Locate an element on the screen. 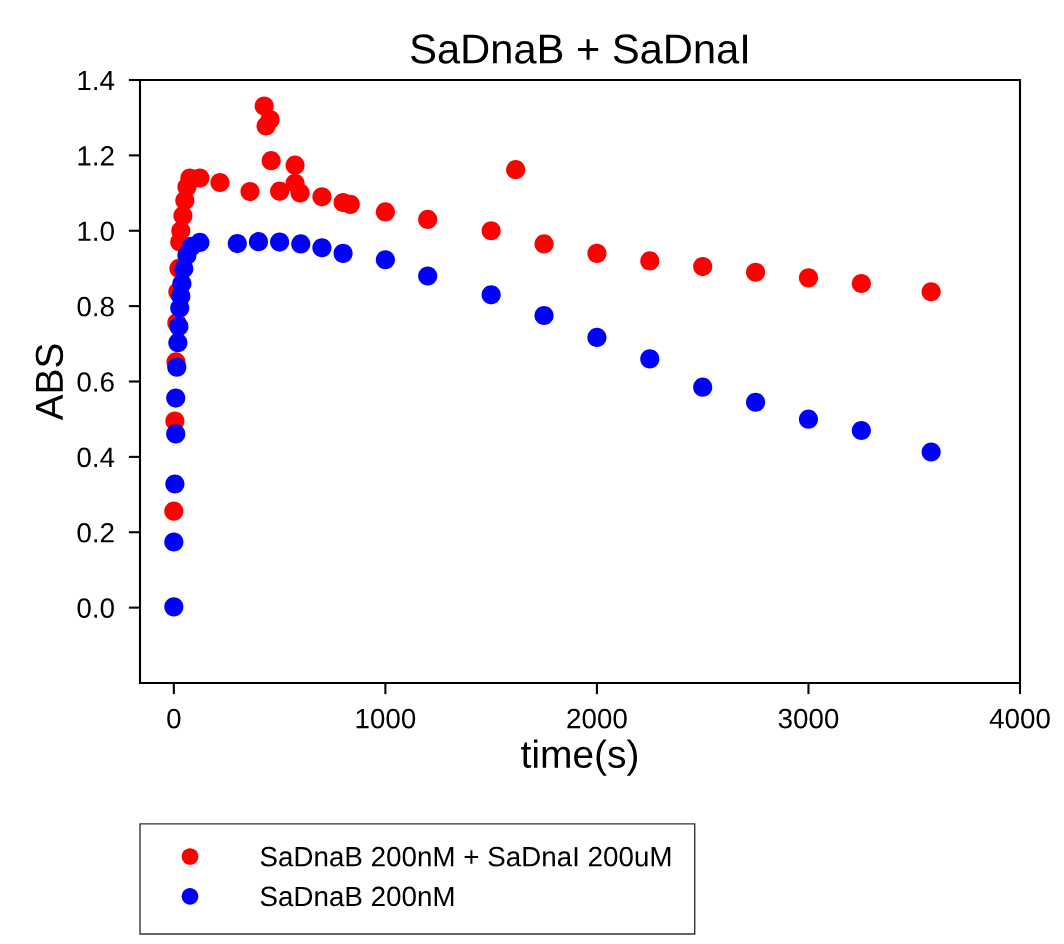  y-tick-label: 0.4 is located at coordinates (96, 457).